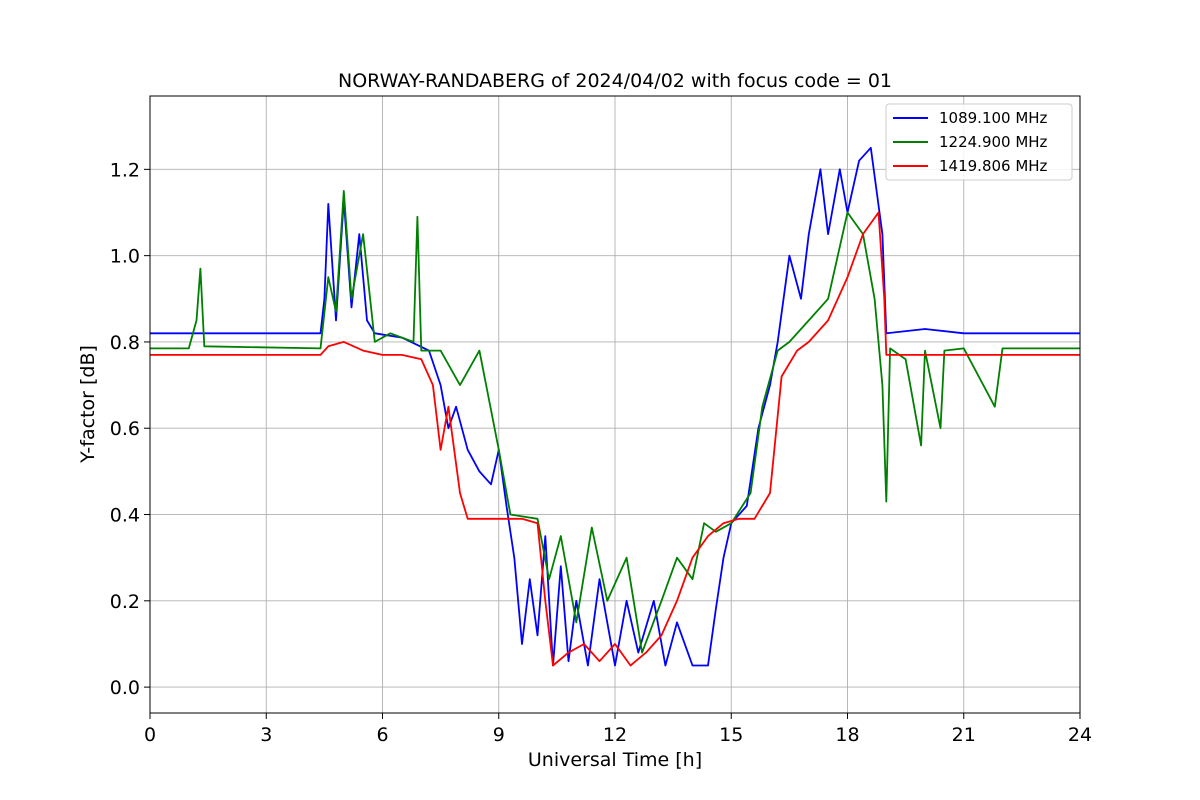  Describe the element at coordinates (499, 735) in the screenshot. I see `x-tick-label: 9` at that location.